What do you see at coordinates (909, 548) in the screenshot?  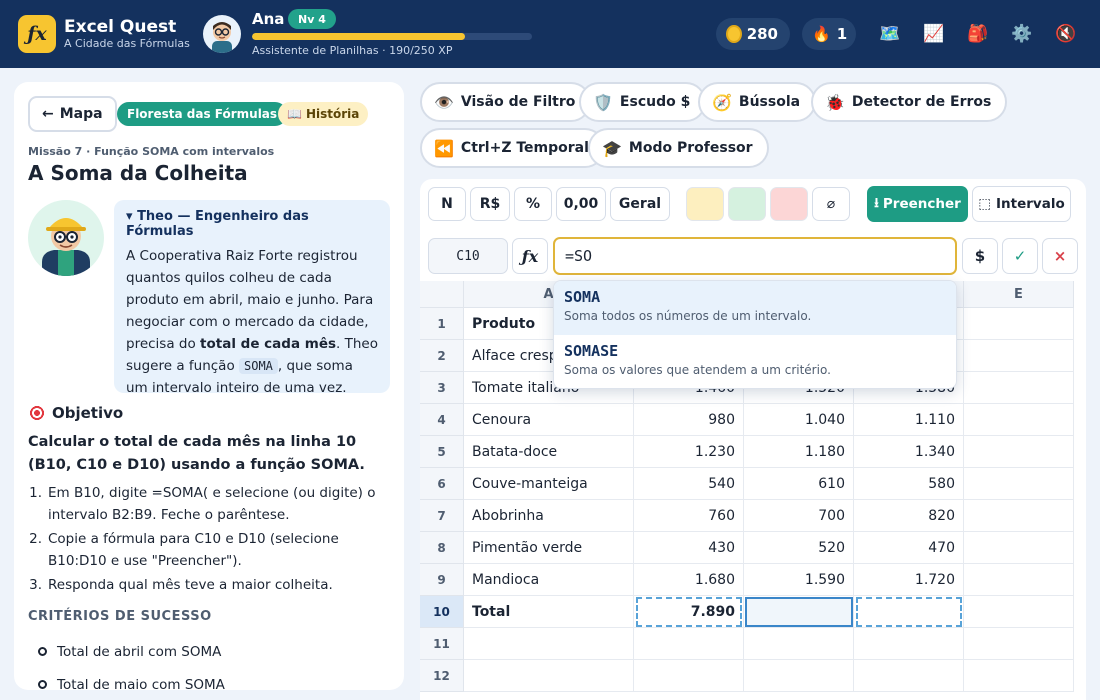 I see `table-cell: 470` at bounding box center [909, 548].